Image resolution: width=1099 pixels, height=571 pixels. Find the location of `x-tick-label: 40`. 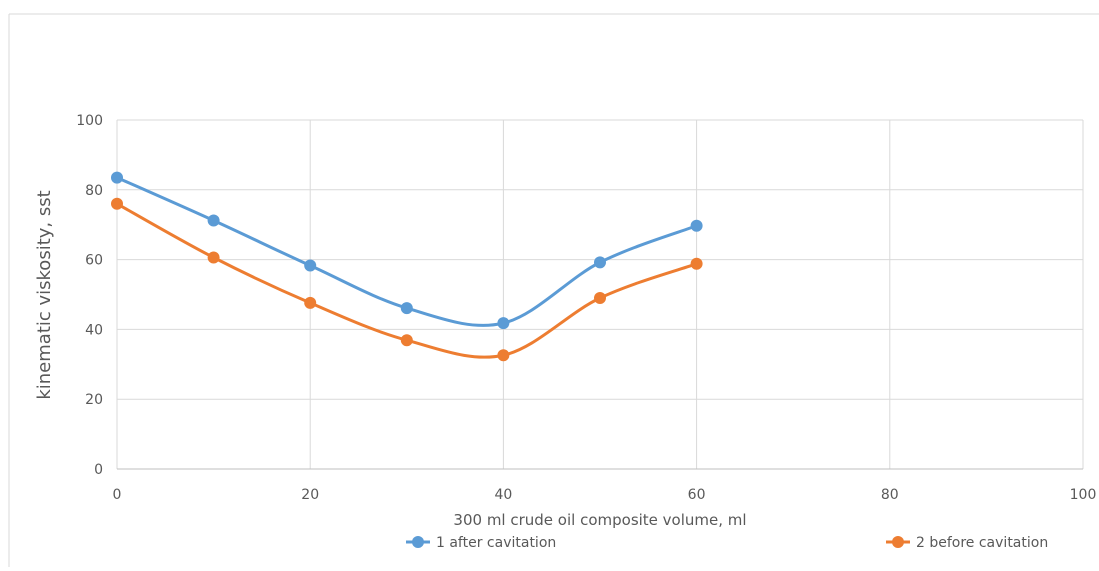

x-tick-label: 40 is located at coordinates (503, 495).